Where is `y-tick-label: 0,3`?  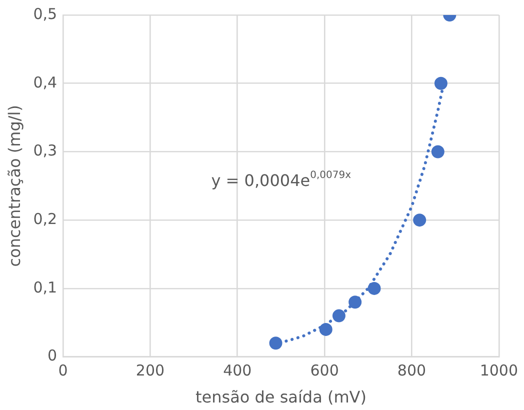
y-tick-label: 0,3 is located at coordinates (45, 151).